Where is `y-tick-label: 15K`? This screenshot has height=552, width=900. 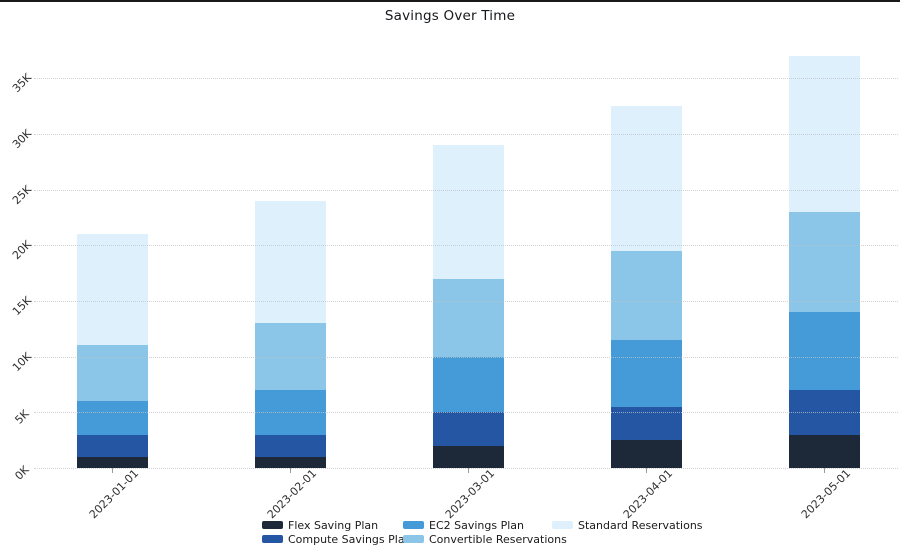
y-tick-label: 15K is located at coordinates (22, 305).